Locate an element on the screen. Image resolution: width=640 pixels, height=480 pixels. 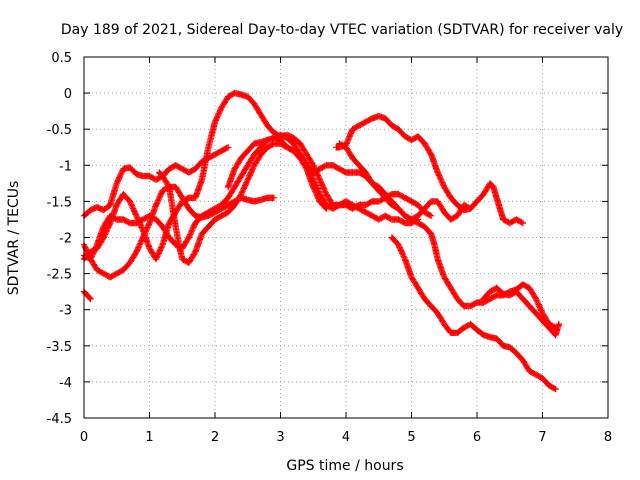
y-tick-label: -4 is located at coordinates (65, 383).